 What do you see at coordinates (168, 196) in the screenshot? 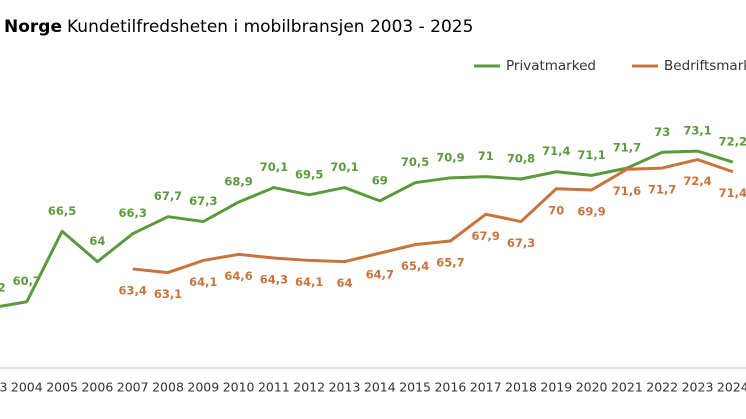
I see `data-label: 67,7` at bounding box center [168, 196].